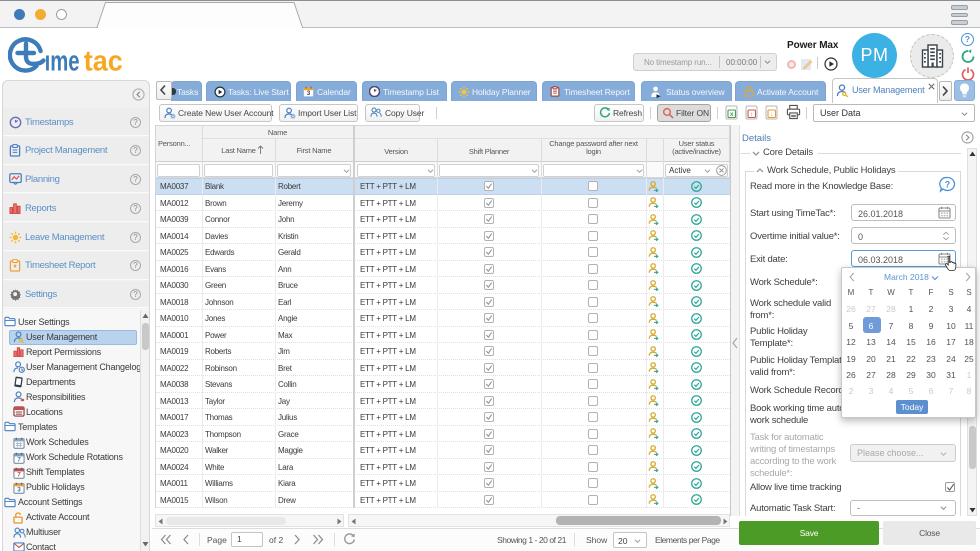 This screenshot has width=980, height=551. I want to click on svg-text: x, so click(732, 114).